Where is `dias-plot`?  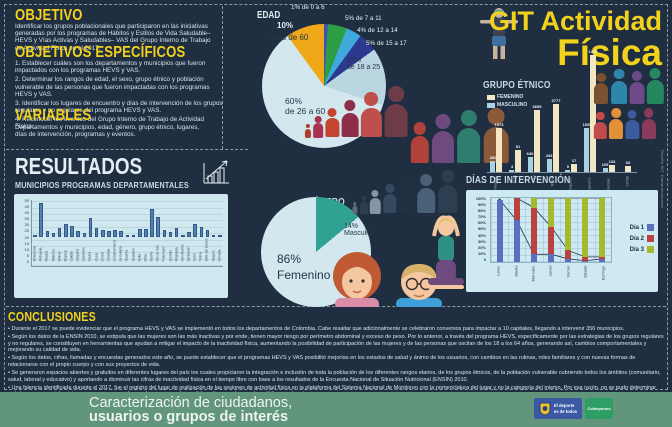 dias-plot is located at coordinates (551, 230).